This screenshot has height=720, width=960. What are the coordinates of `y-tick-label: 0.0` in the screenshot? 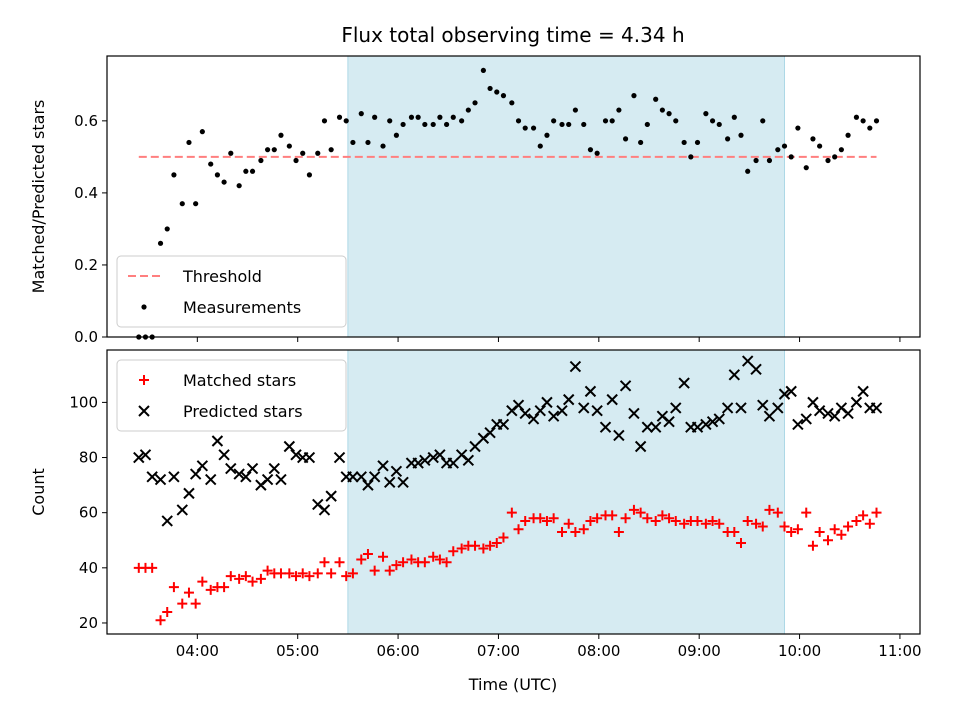 It's located at (86, 337).